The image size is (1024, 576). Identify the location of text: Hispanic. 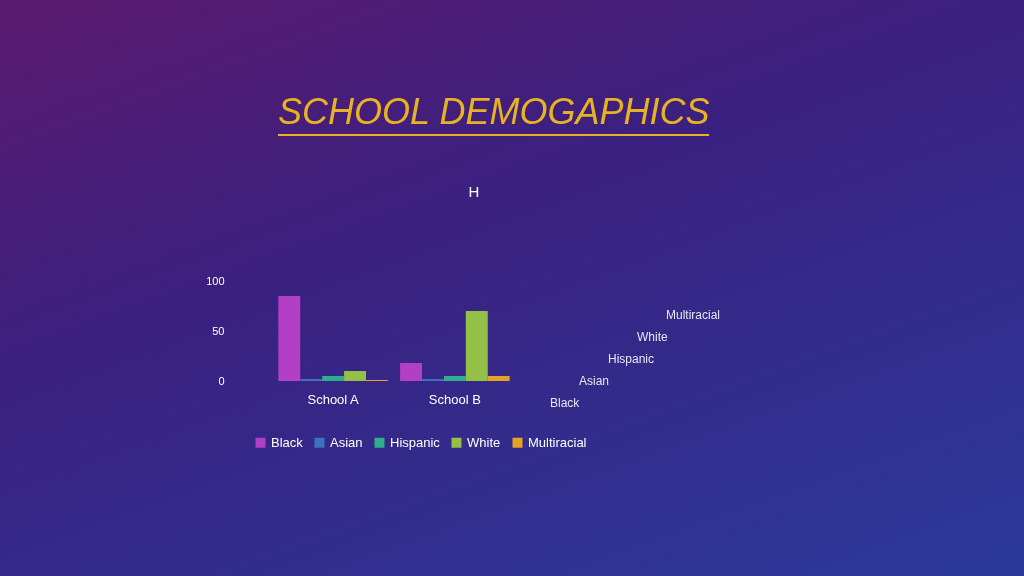
(631, 359).